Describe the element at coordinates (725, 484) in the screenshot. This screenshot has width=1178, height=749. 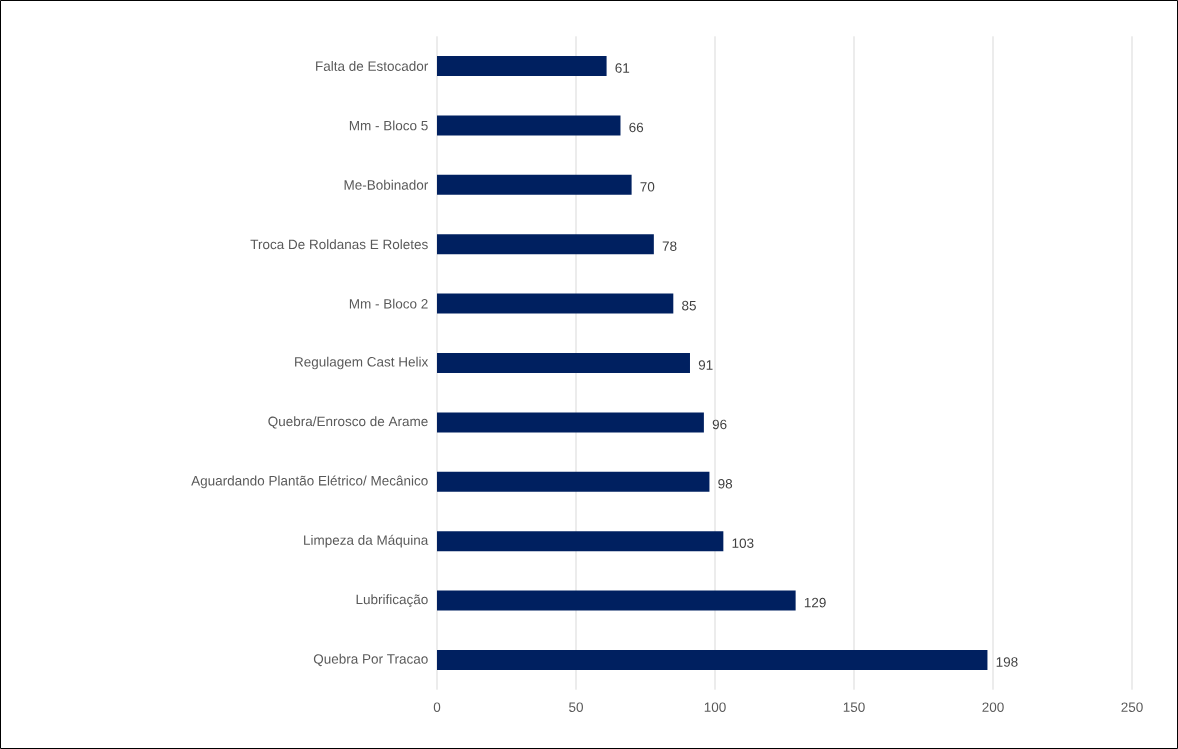
I see `data-label: 98` at that location.